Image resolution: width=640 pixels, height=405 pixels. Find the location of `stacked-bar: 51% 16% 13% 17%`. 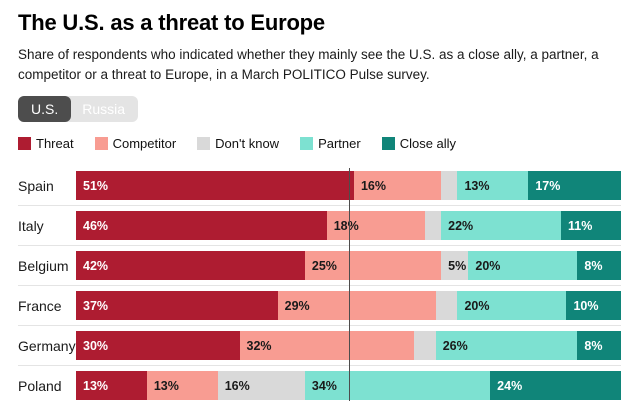

stacked-bar: 51% 16% 13% 17% is located at coordinates (348, 186).